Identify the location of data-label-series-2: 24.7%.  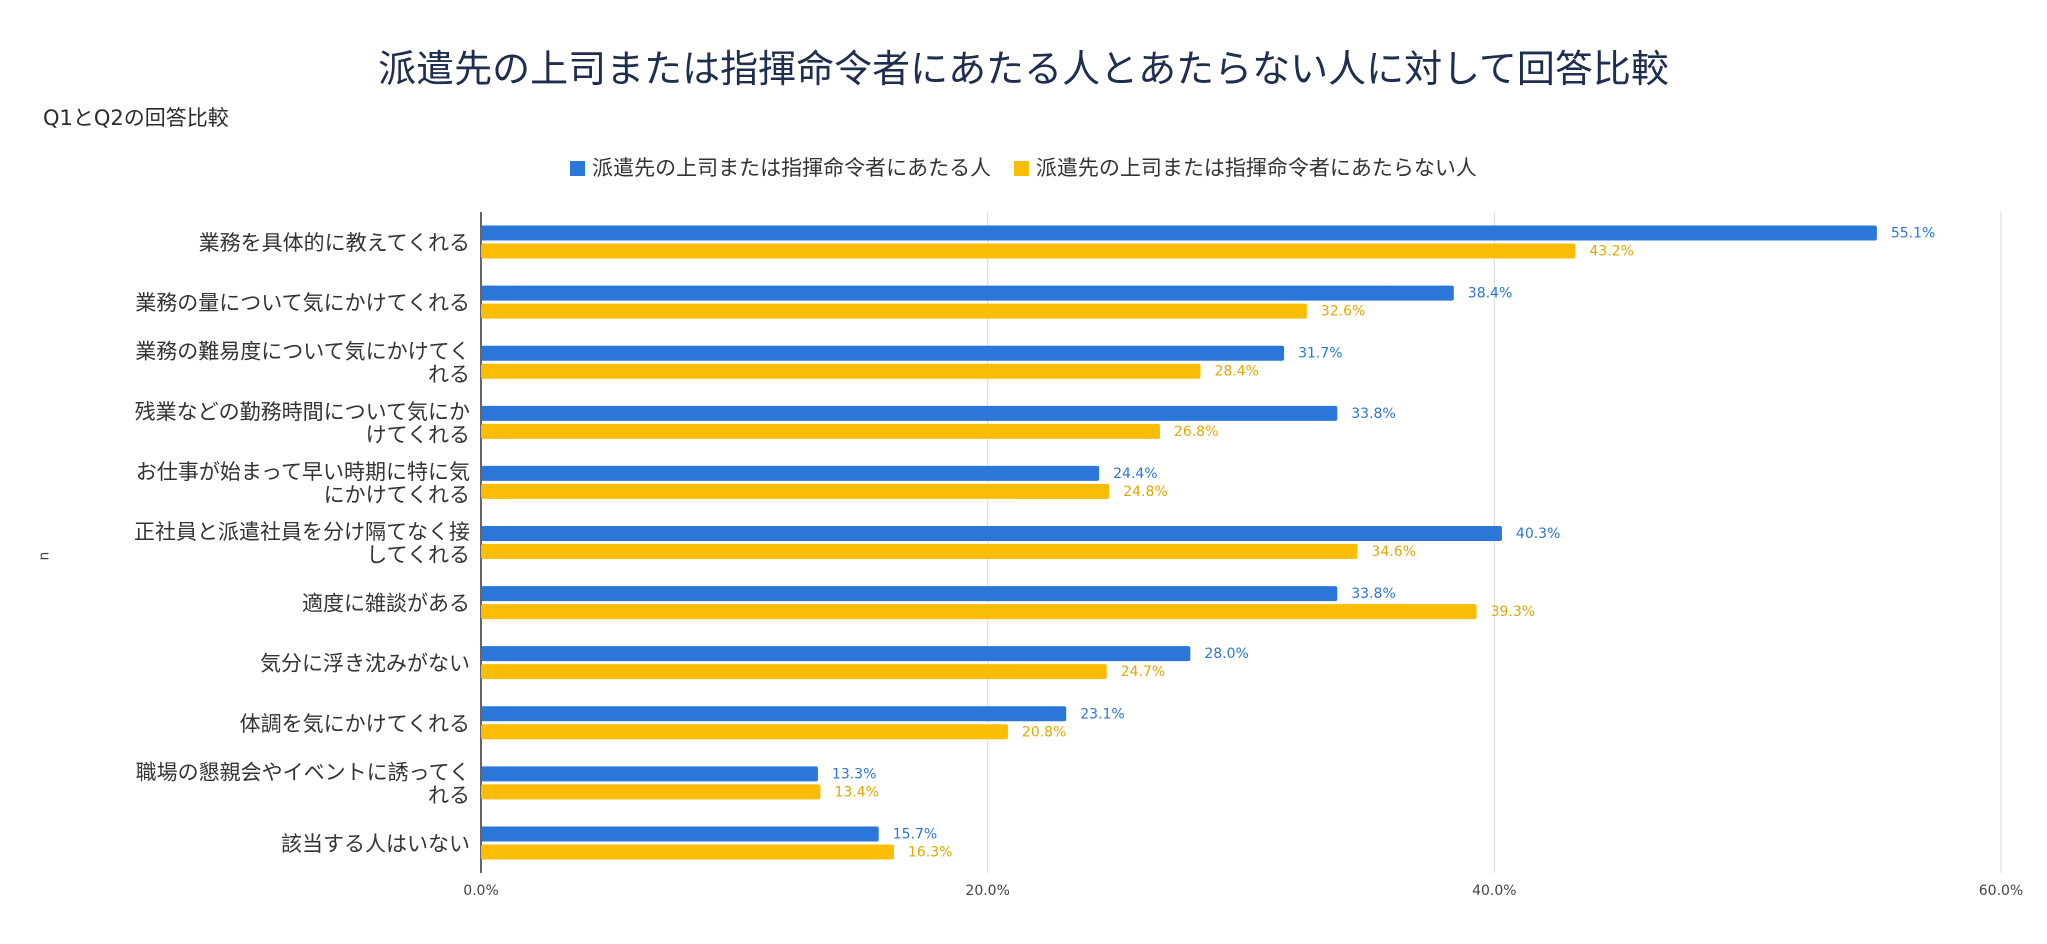
(1143, 672).